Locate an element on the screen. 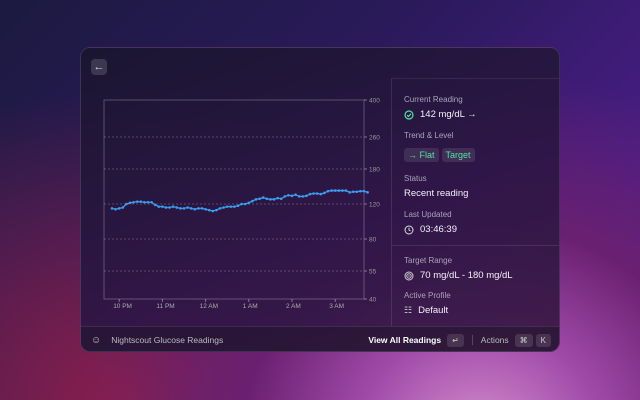  status-label: Status is located at coordinates (415, 178).